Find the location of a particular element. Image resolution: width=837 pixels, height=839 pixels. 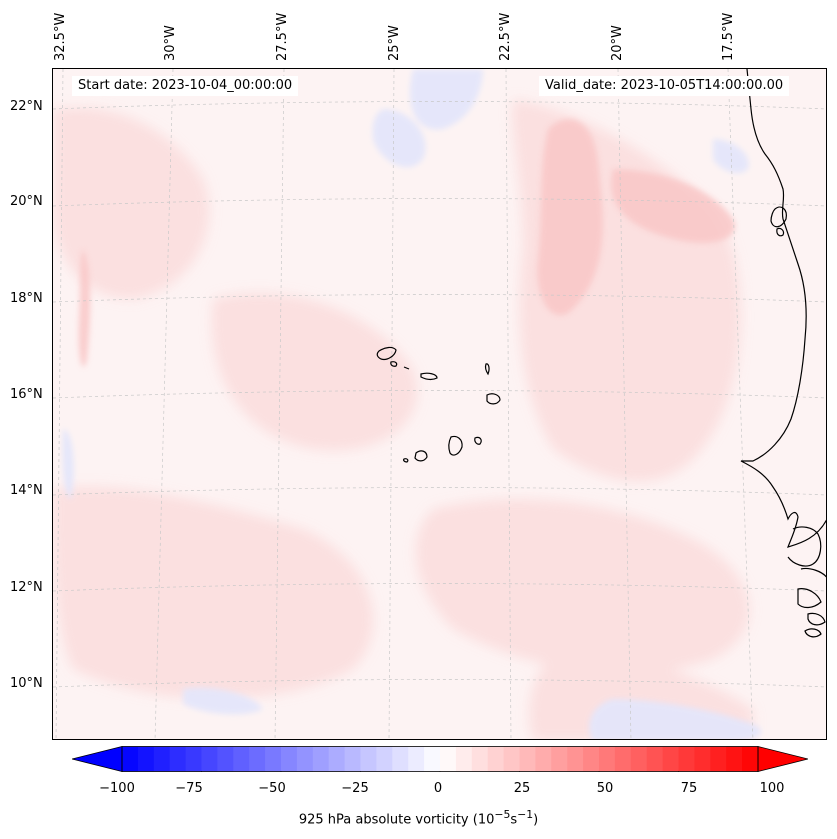

start-date-label: Start date: 2023-10-04_00:00:00 is located at coordinates (185, 86).